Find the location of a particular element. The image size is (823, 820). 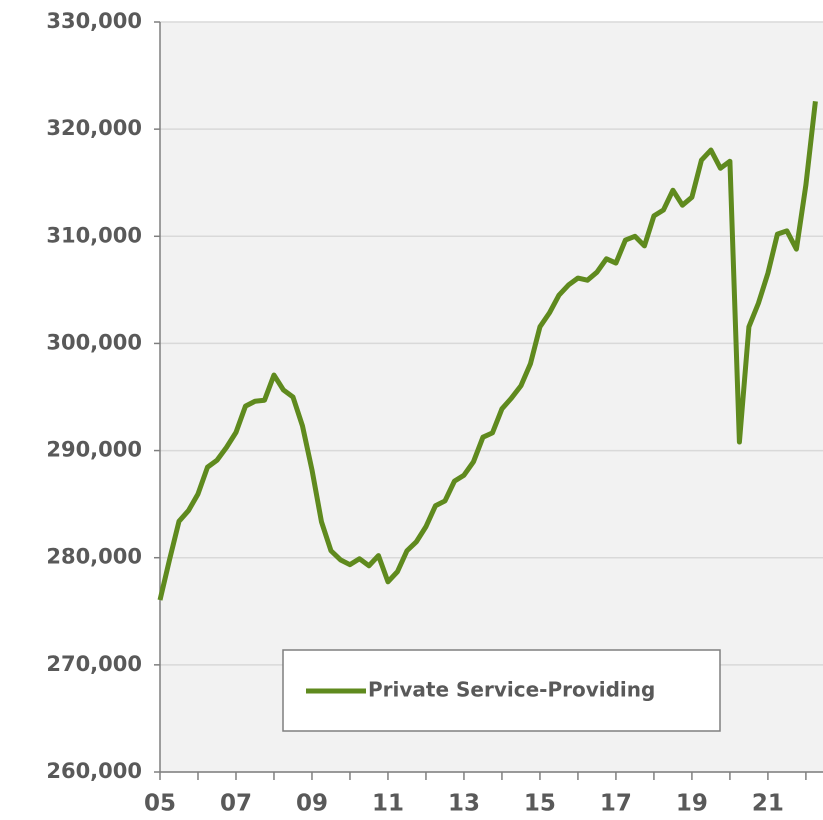

x-tick-label: 11 is located at coordinates (388, 804).